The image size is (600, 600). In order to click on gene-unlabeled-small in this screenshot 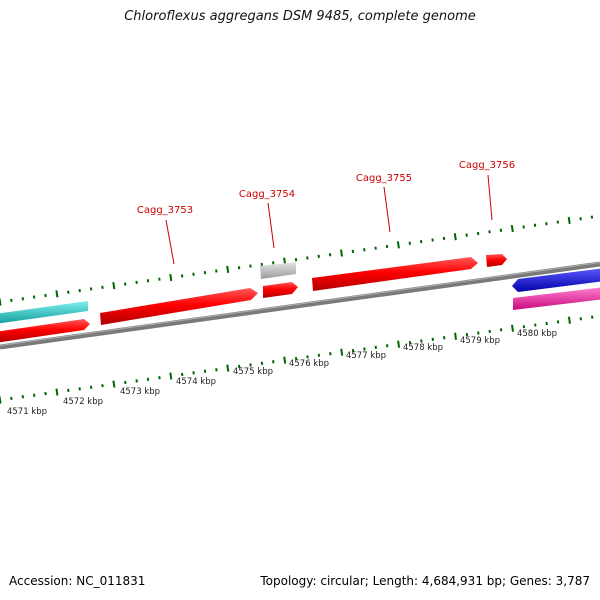, I will do `click(280, 290)`.